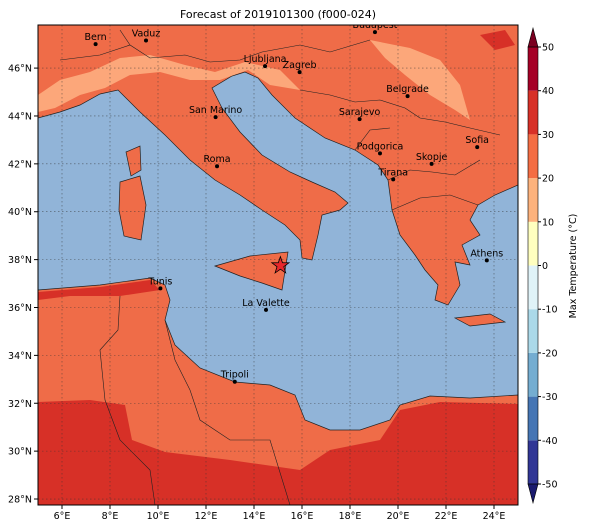 This screenshot has width=592, height=529. What do you see at coordinates (20, 452) in the screenshot?
I see `lat-tick-label: 30°N` at bounding box center [20, 452].